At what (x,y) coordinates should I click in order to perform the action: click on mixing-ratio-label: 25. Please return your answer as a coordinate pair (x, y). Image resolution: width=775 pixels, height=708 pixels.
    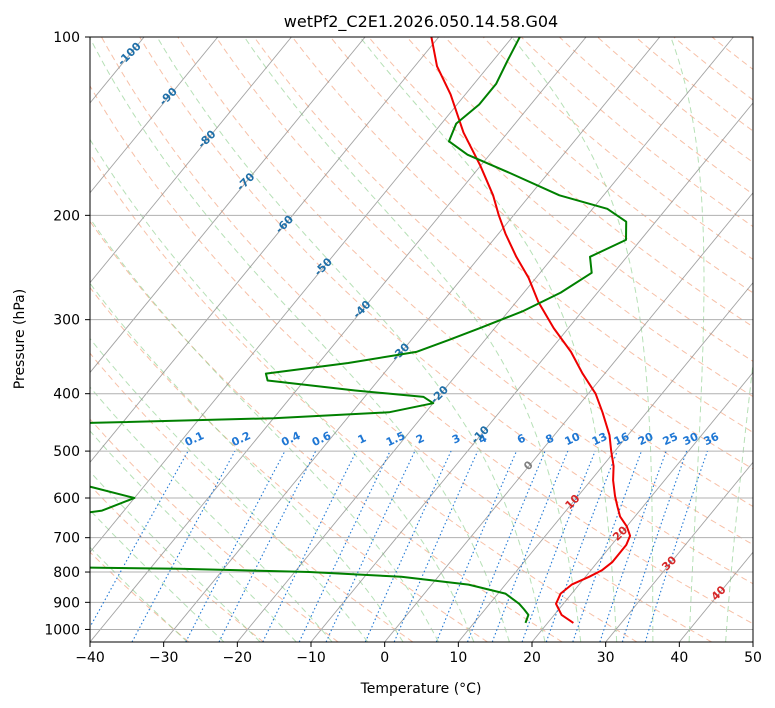
    Looking at the image, I should click on (670, 439).